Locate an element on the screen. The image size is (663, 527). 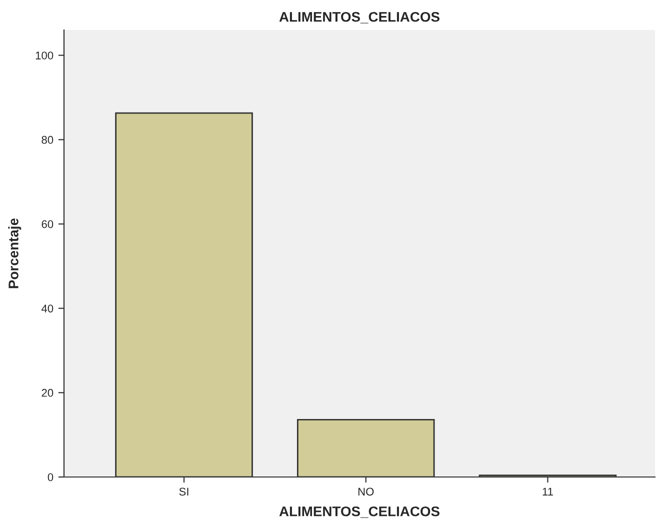
x-tick-label: SI is located at coordinates (183, 492).